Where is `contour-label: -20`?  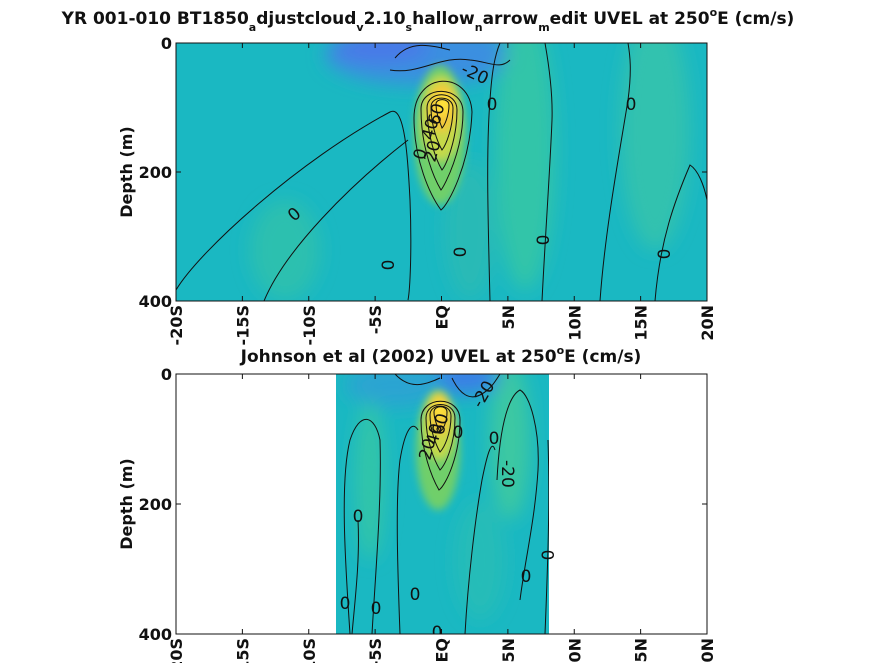 contour-label: -20 is located at coordinates (507, 474).